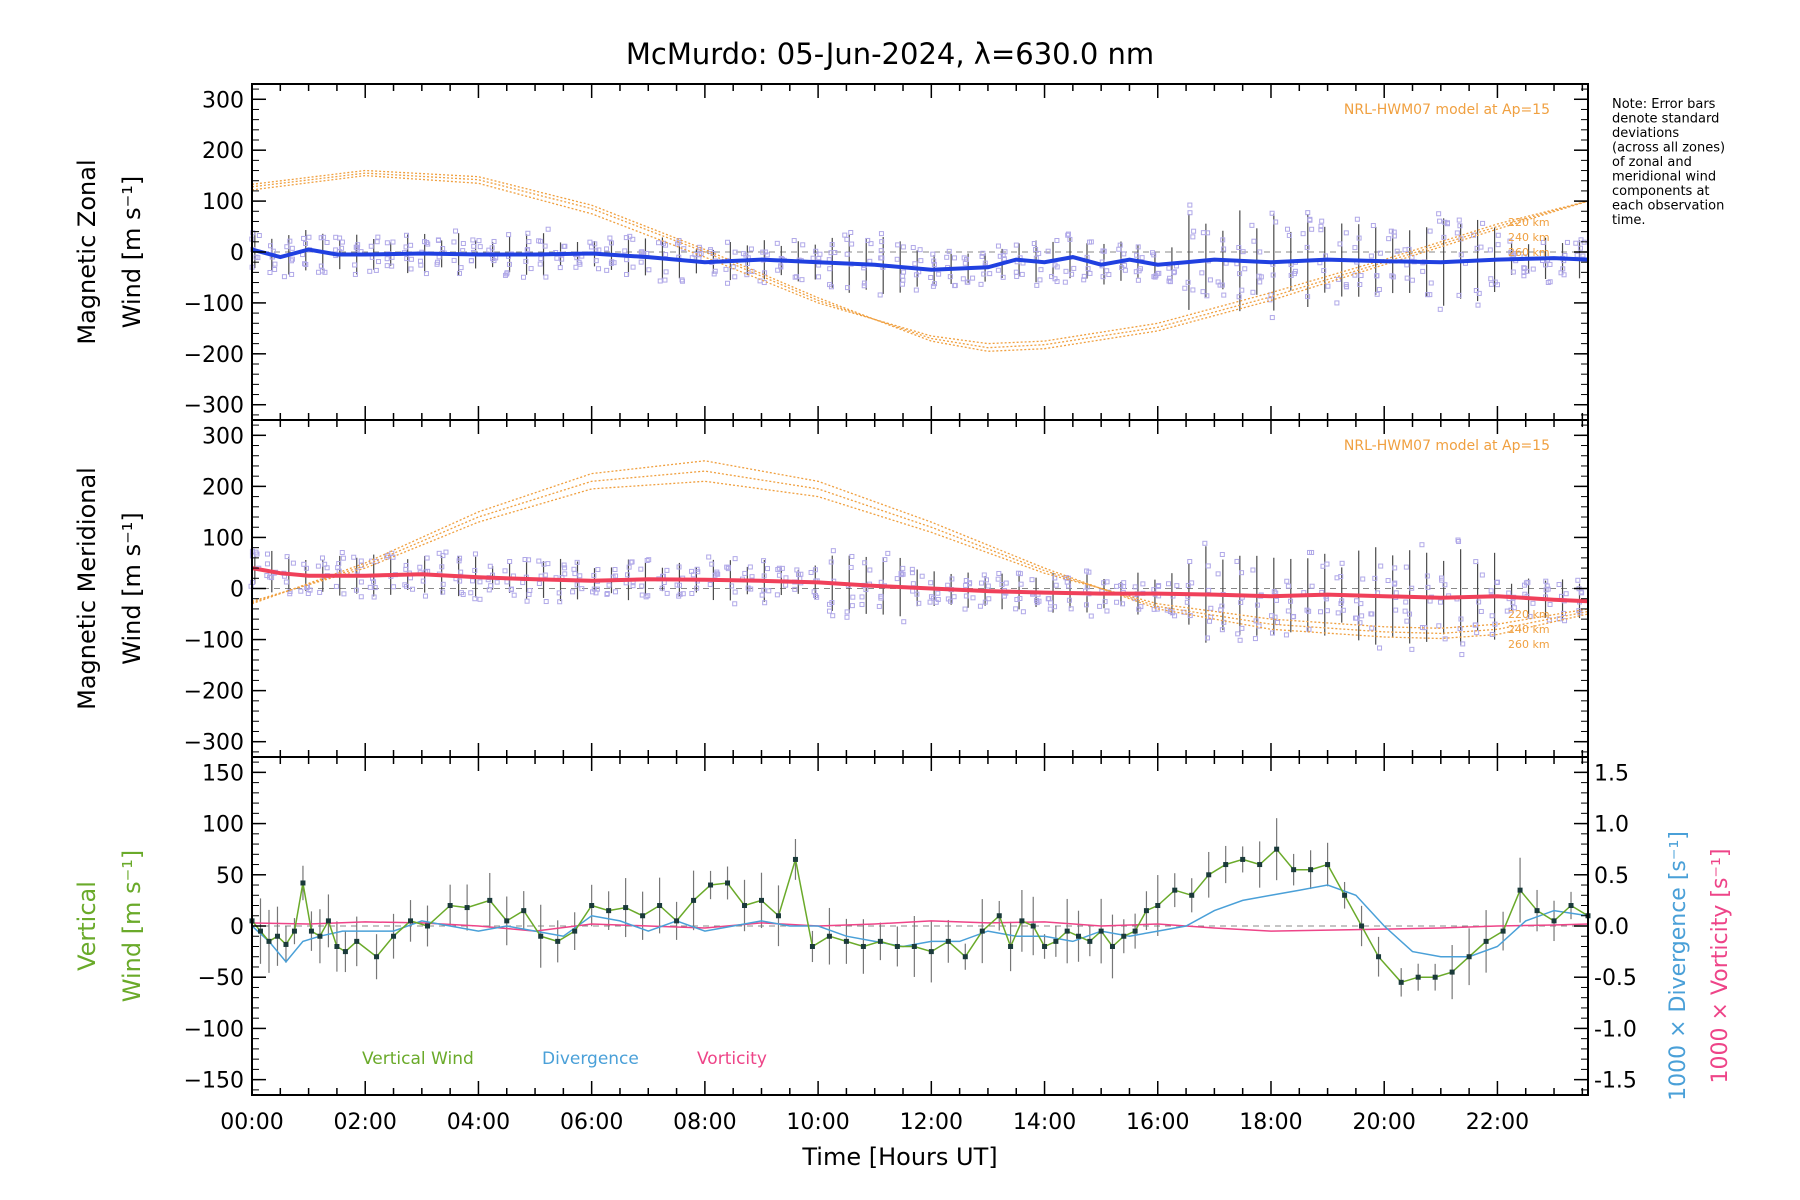 This screenshot has height=1200, width=1800. What do you see at coordinates (214, 1081) in the screenshot?
I see `y-tick-label: −150` at bounding box center [214, 1081].